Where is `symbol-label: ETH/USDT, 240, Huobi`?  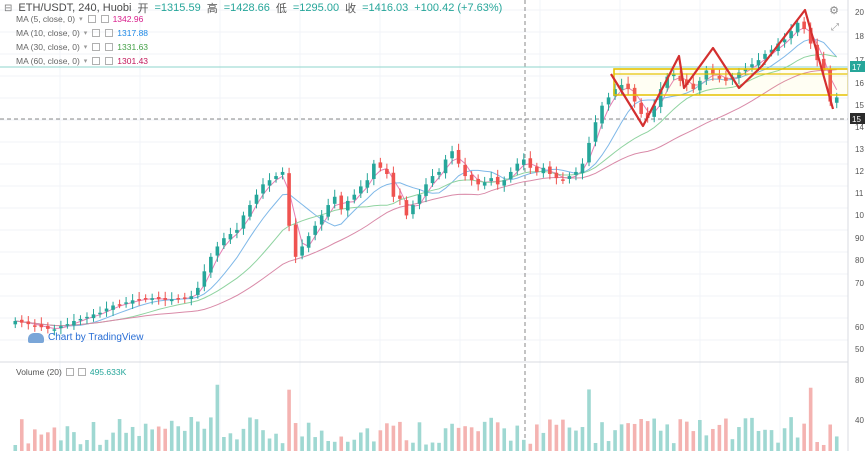 symbol-label: ETH/USDT, 240, Huobi is located at coordinates (75, 8).